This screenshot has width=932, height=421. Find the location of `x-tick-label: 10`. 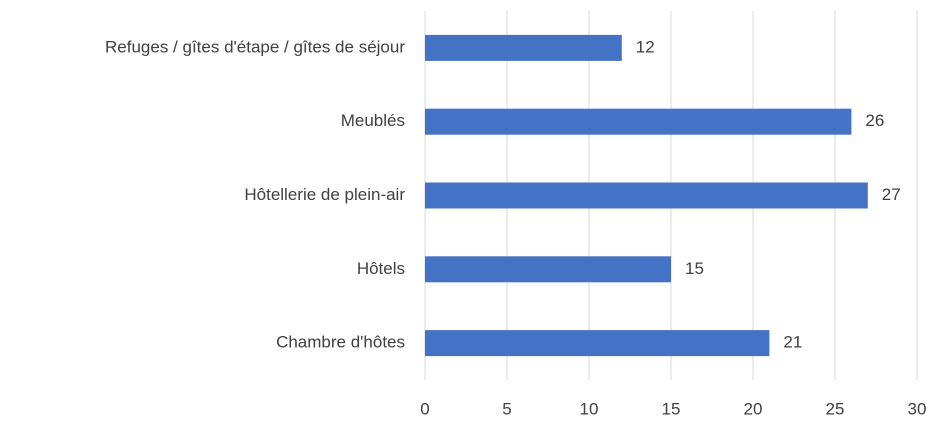

x-tick-label: 10 is located at coordinates (589, 408).